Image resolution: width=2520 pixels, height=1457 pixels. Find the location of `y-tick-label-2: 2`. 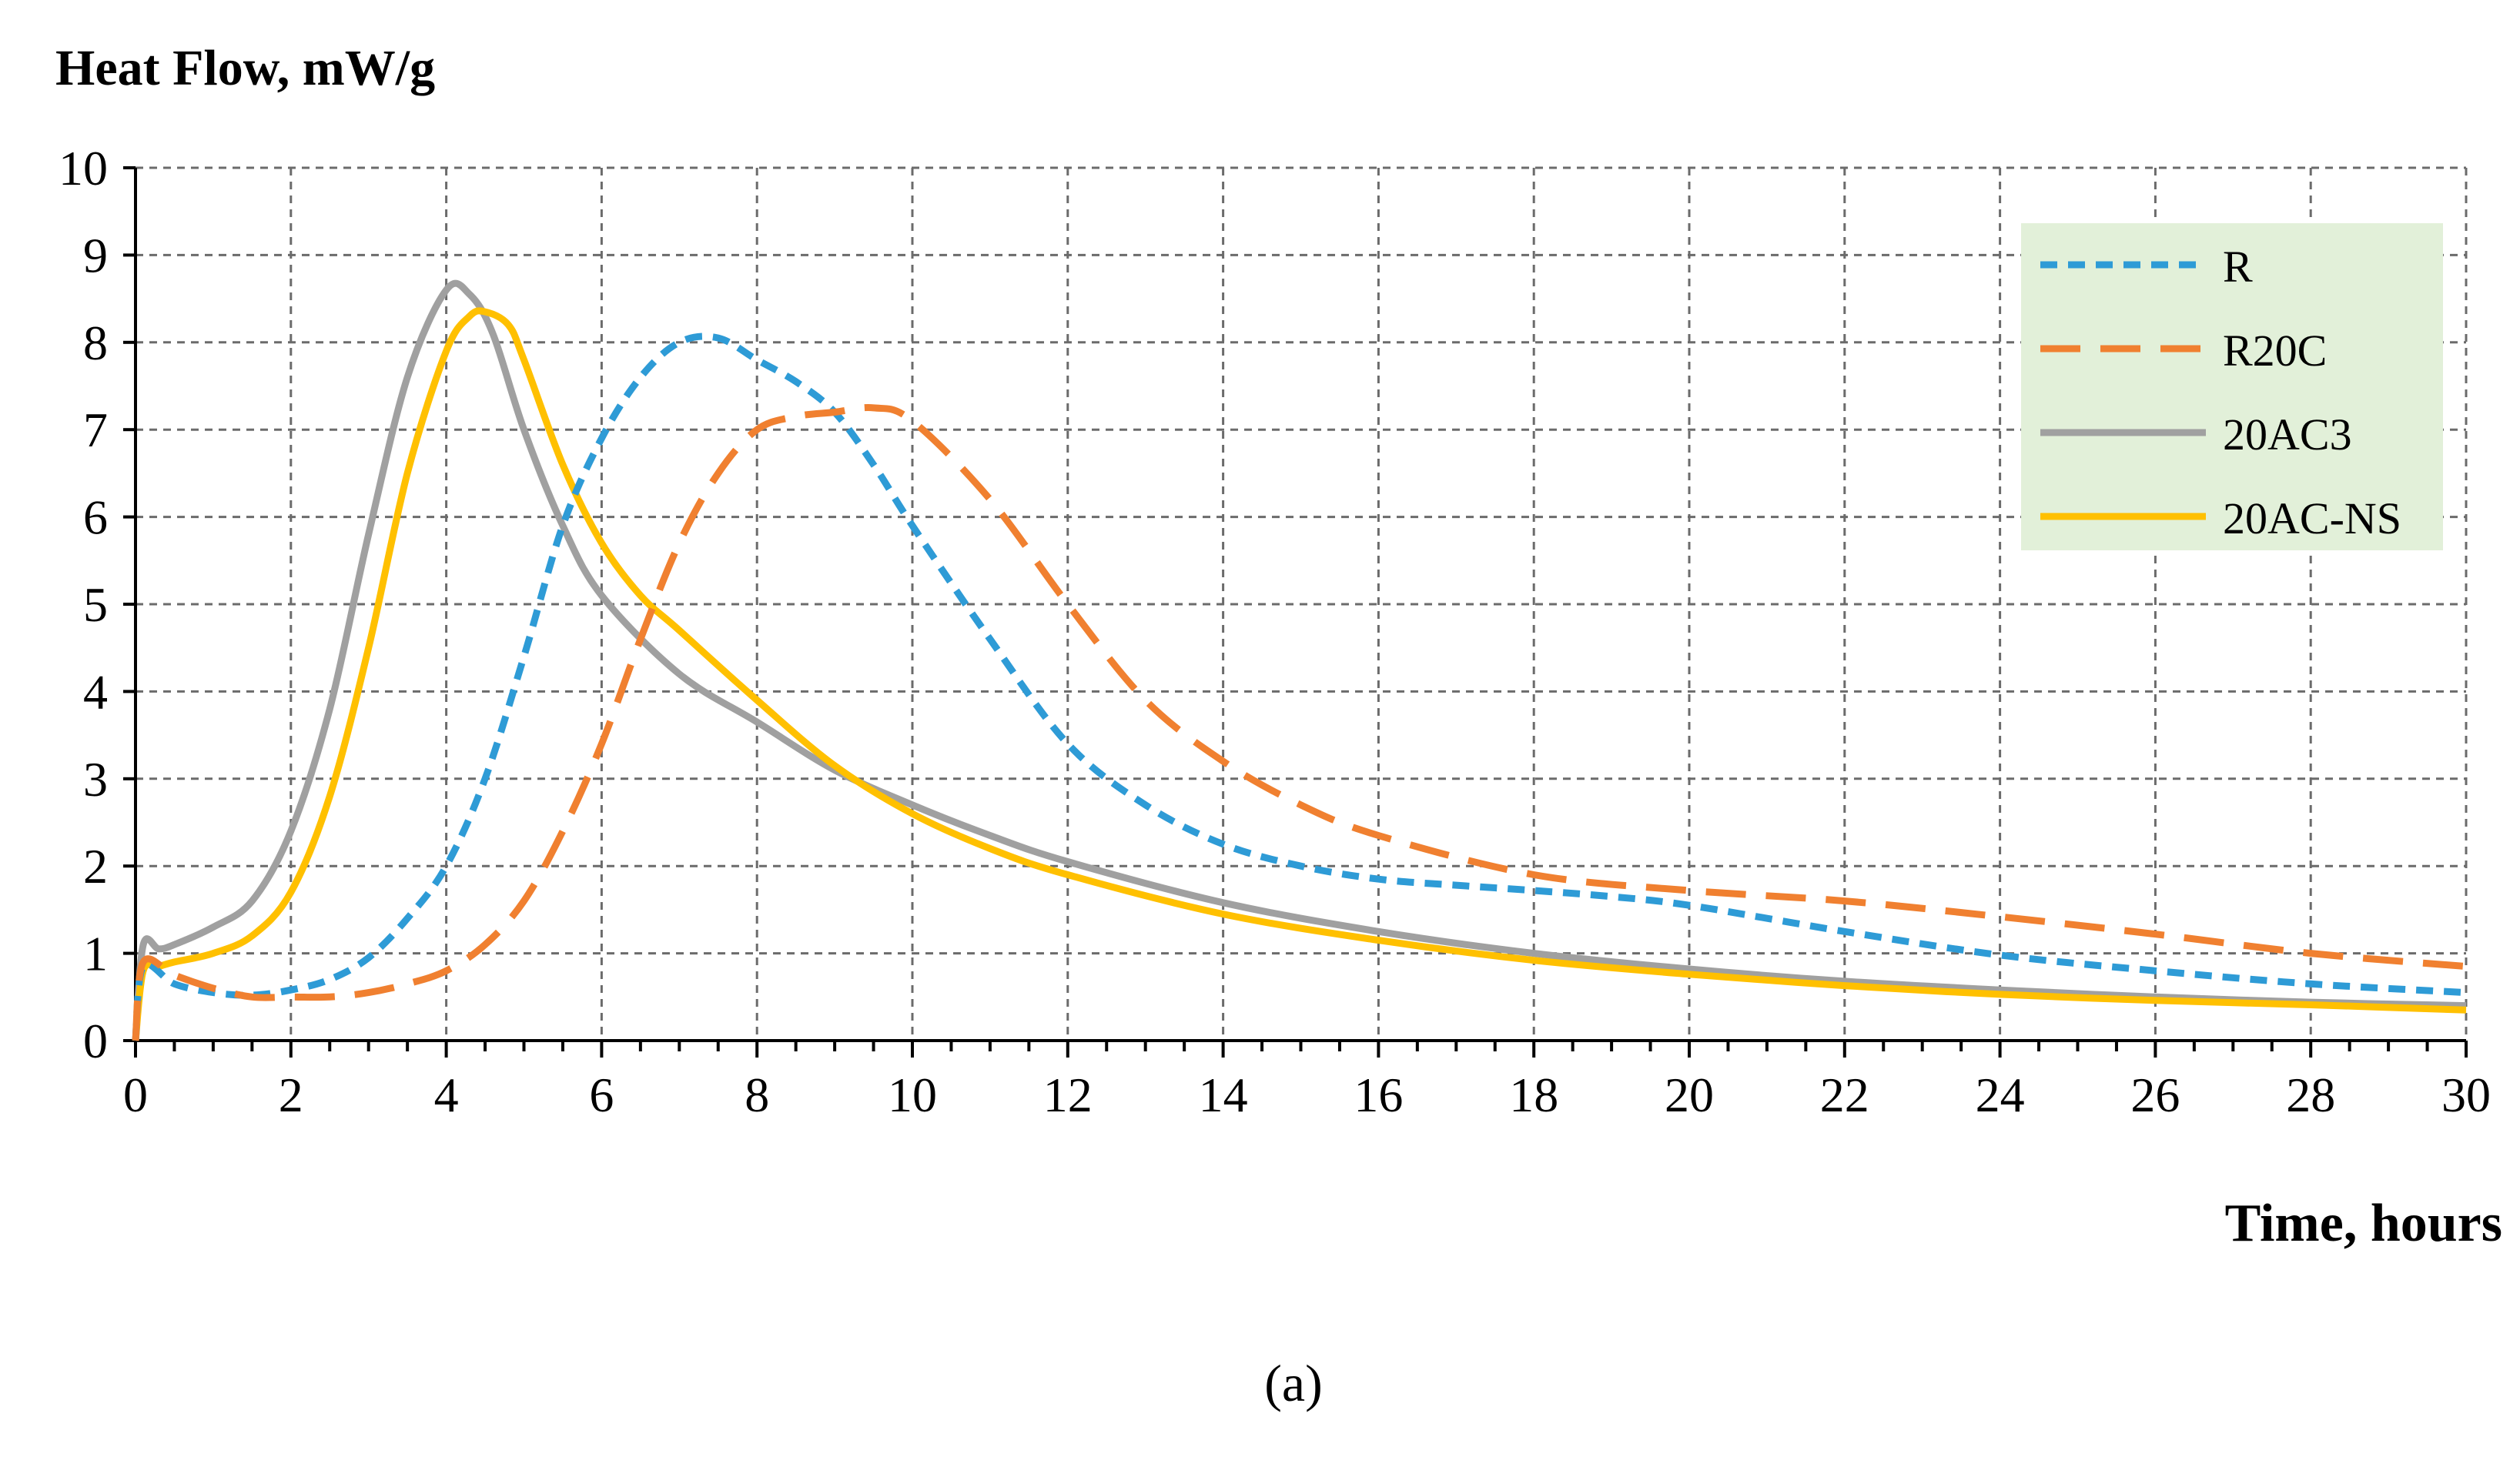

y-tick-label-2: 2 is located at coordinates (95, 866).